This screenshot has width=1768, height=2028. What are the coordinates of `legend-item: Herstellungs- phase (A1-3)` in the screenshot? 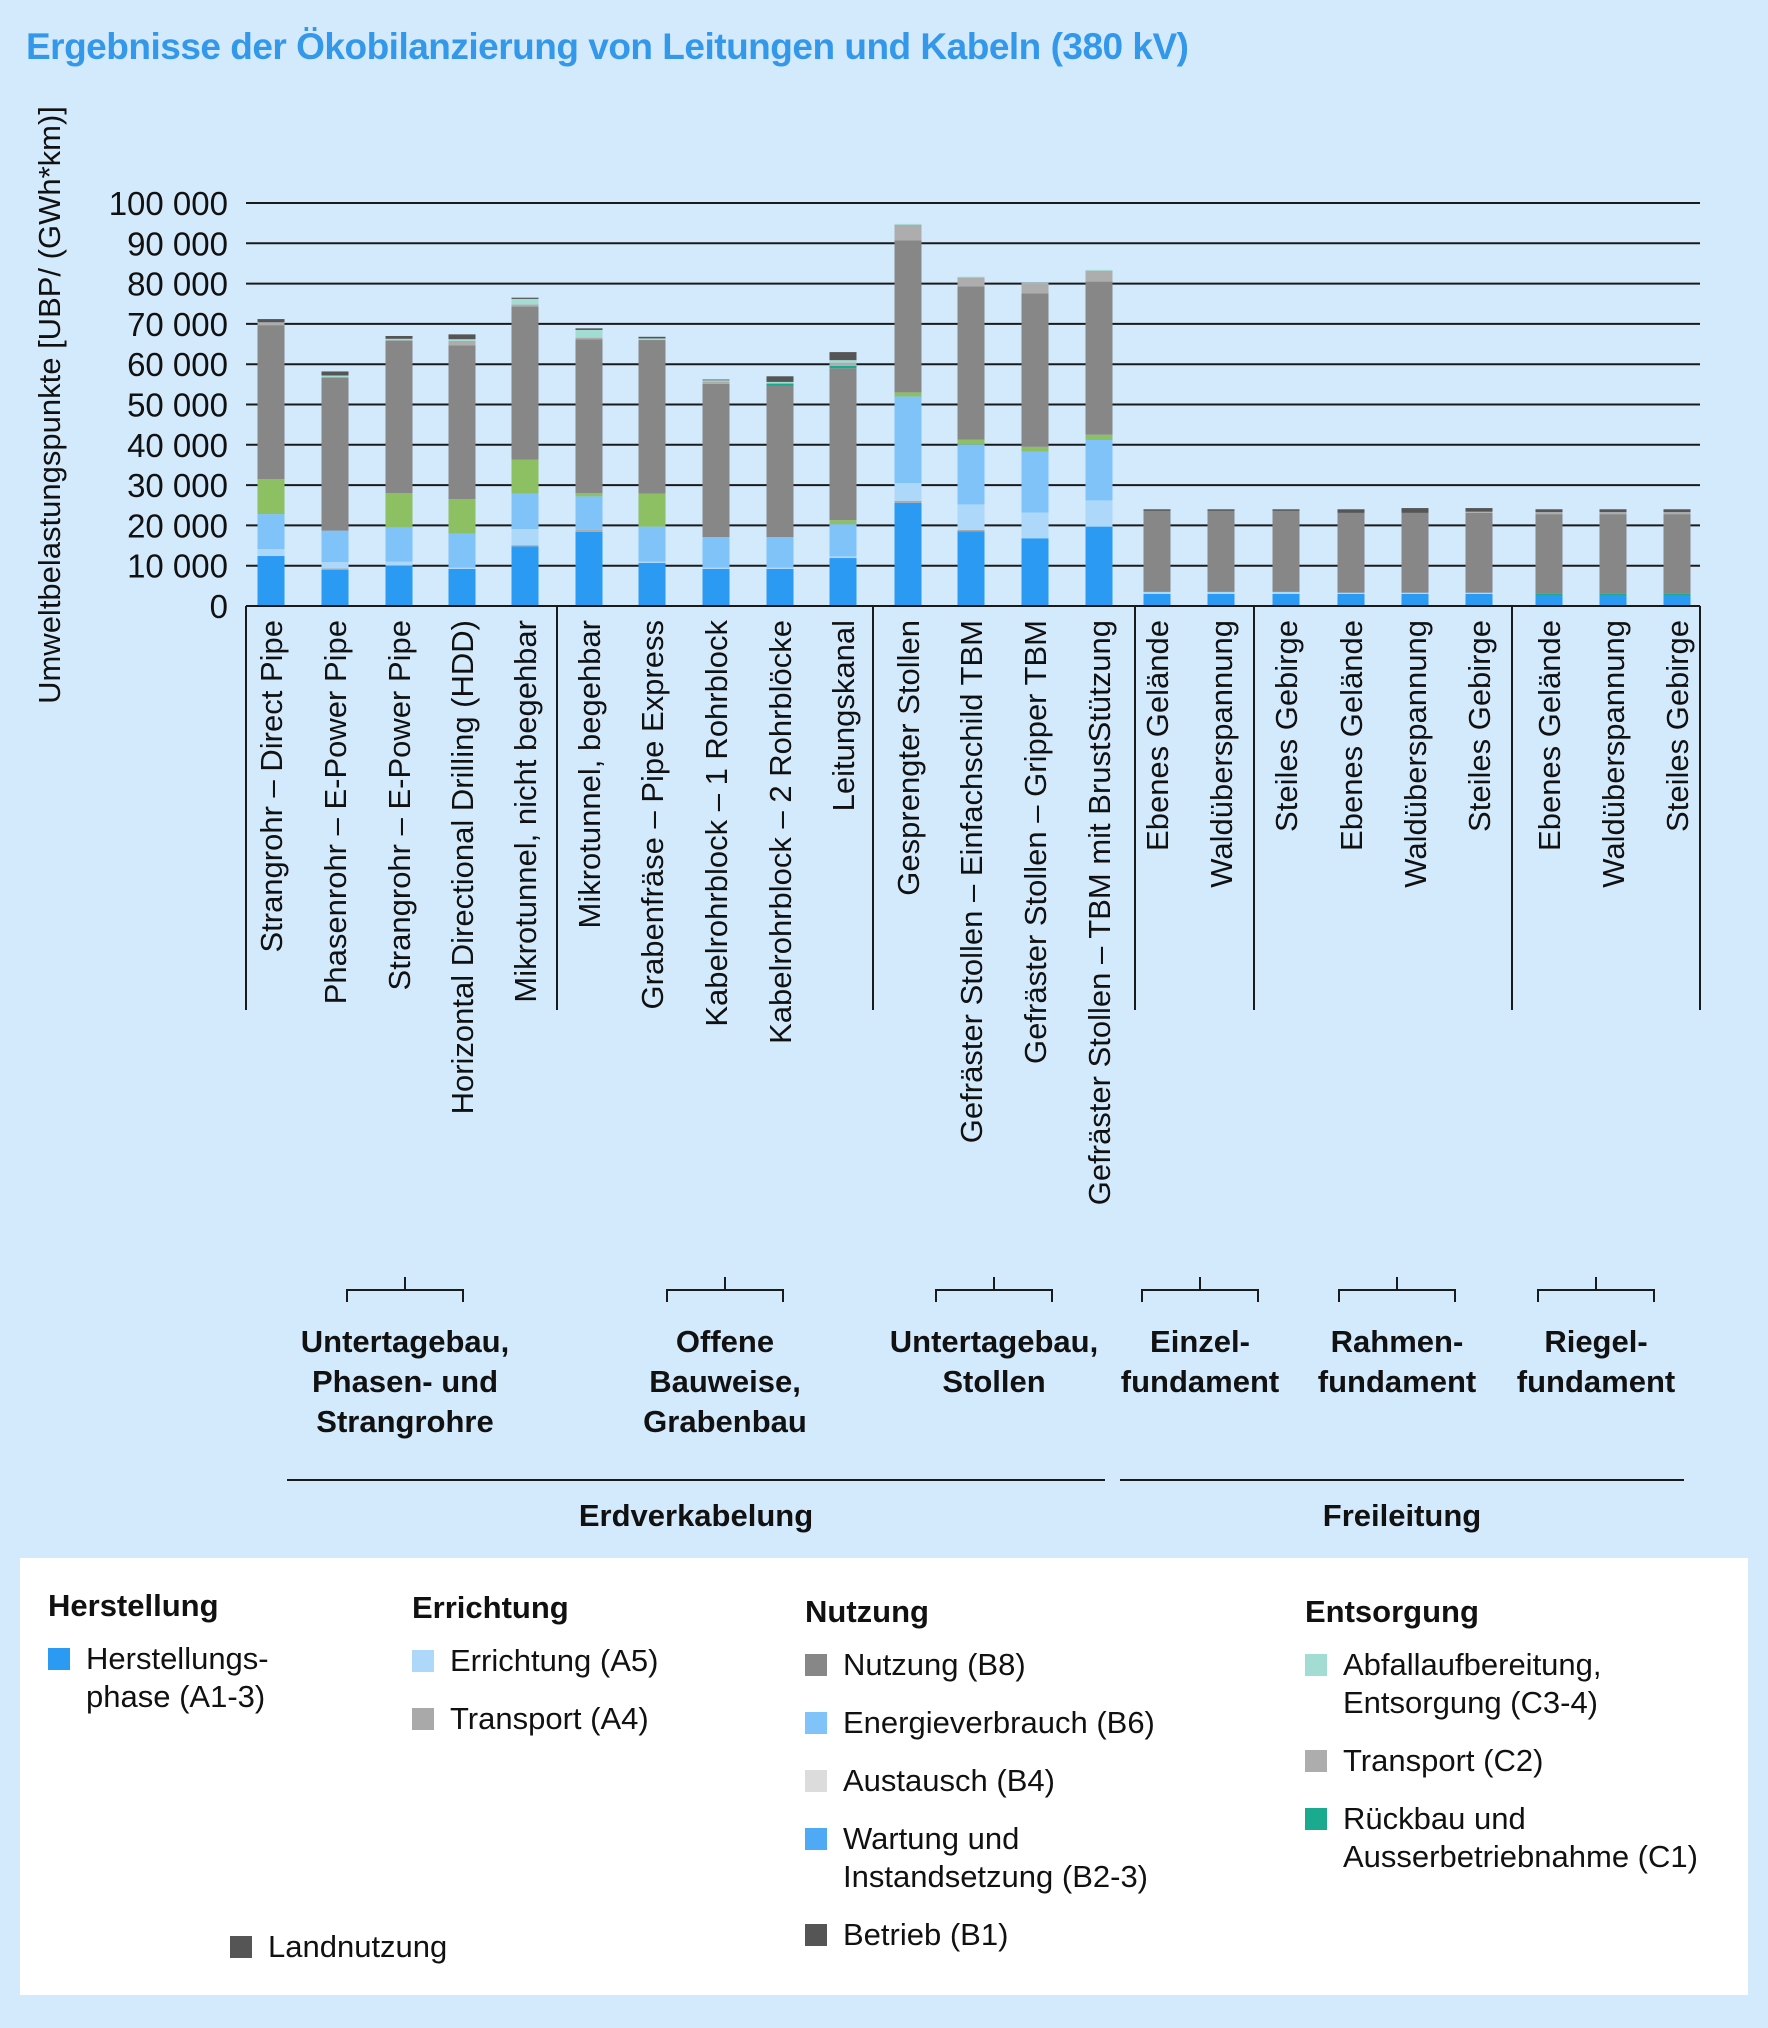 It's located at (158, 1678).